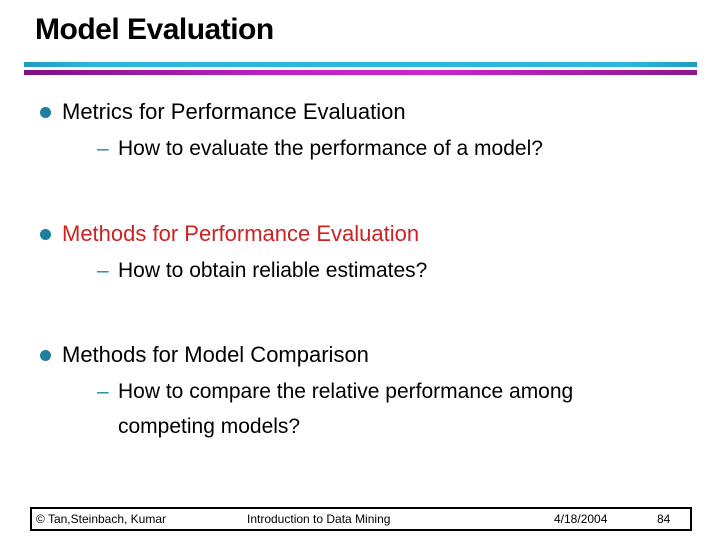 The height and width of the screenshot is (540, 720). I want to click on bullet-label: Methods for Performance Evaluation, so click(241, 233).